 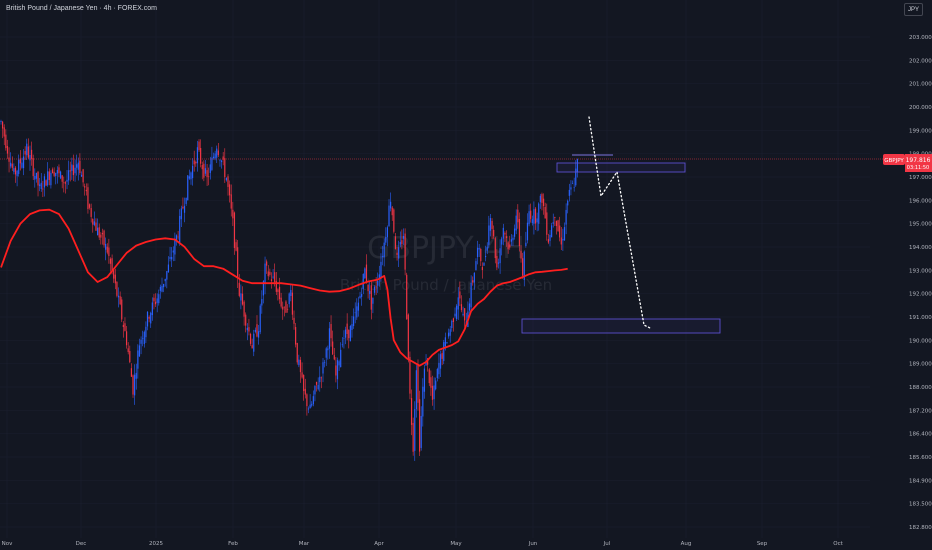 I want to click on drawing-layer, so click(x=621, y=225).